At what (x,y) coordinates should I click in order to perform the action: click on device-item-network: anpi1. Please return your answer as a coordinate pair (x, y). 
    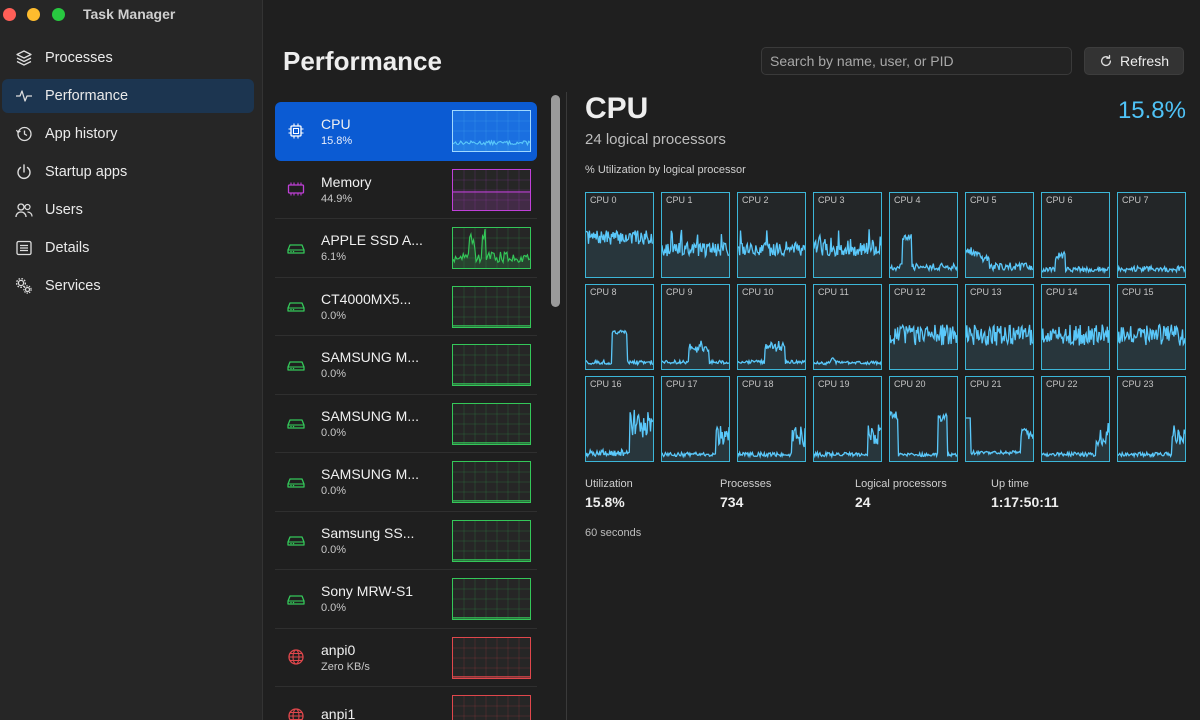
    Looking at the image, I should click on (406, 703).